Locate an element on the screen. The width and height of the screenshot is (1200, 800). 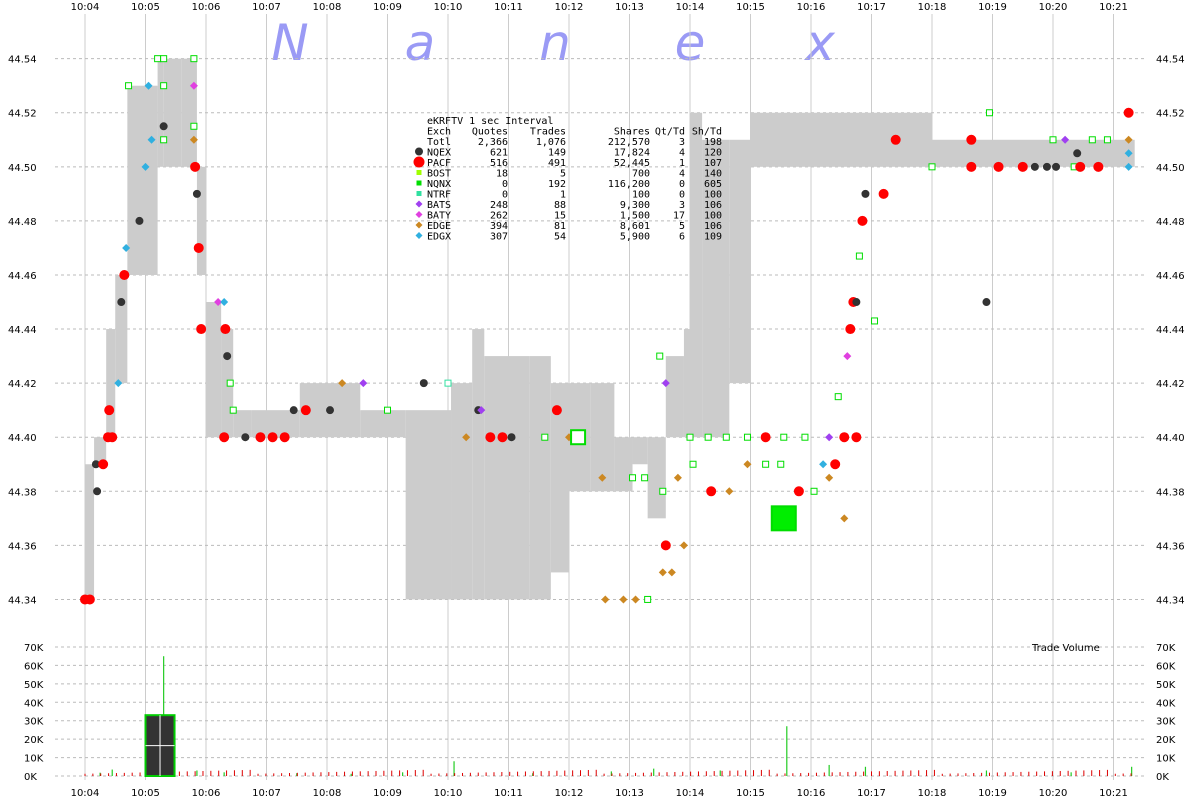
price-tick-right: 44.48 is located at coordinates (1170, 222).